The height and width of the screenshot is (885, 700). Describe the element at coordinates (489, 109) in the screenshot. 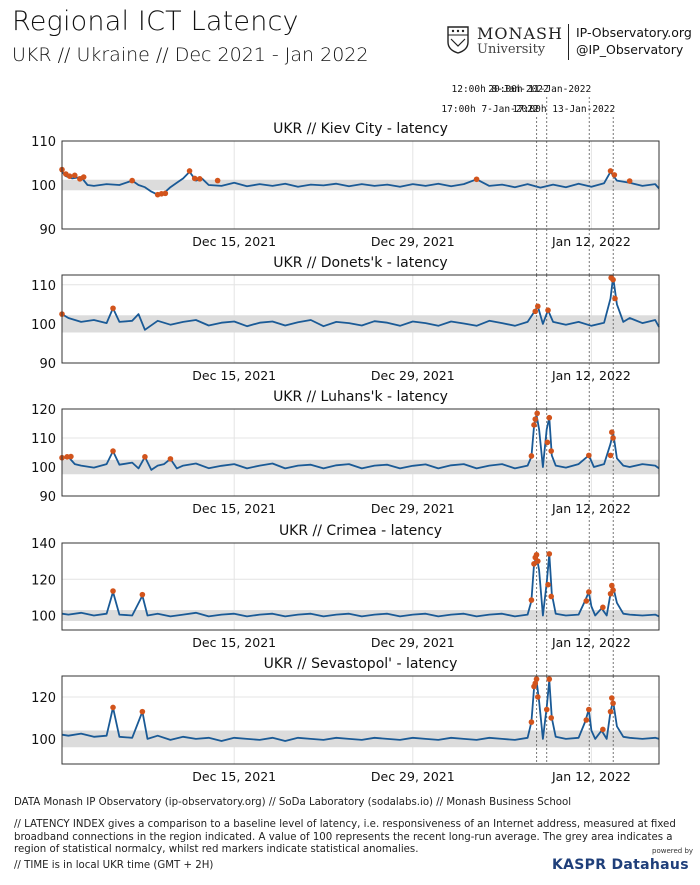

I see `event-annotation-label: 17:00h 7-Jan-2022` at that location.